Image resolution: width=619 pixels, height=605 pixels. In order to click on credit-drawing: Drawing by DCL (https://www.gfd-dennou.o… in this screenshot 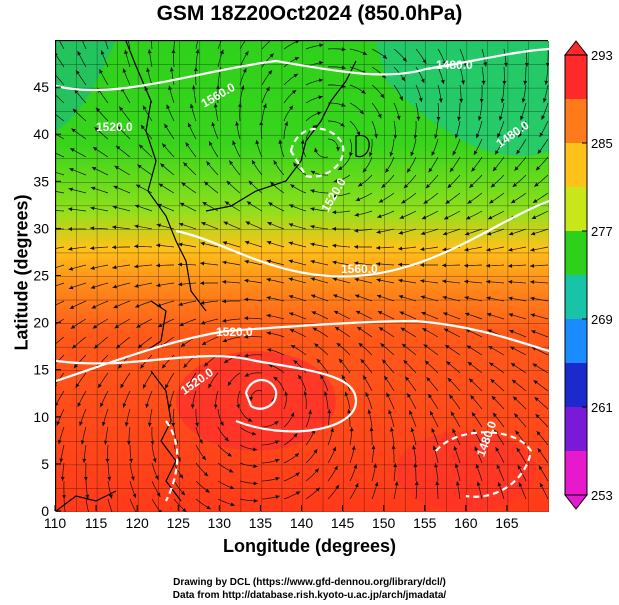, I will do `click(309, 582)`.